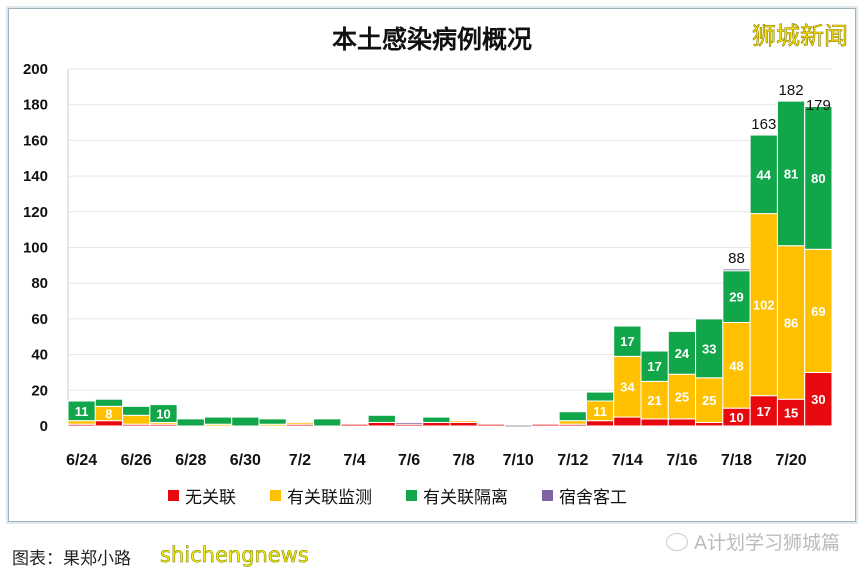 The width and height of the screenshot is (864, 577). I want to click on y-tick-label: 40, so click(39, 355).